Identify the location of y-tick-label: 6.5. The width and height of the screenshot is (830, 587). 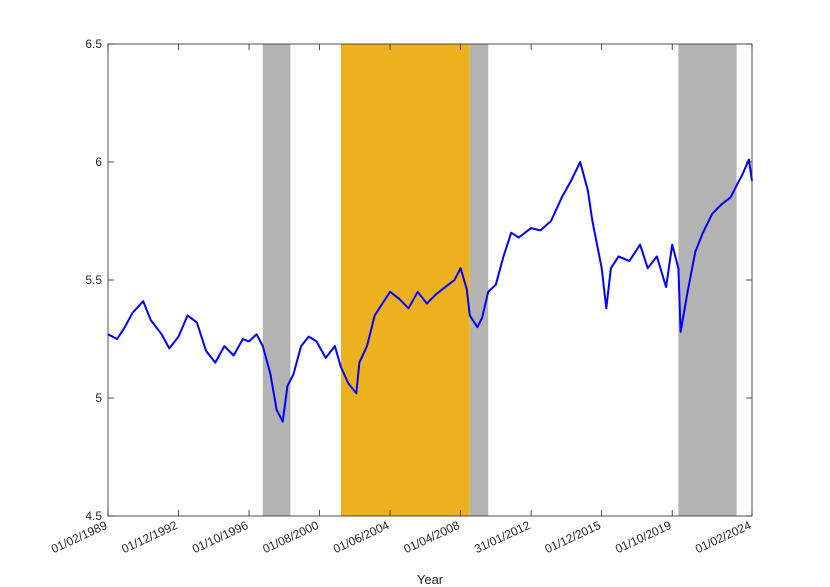
(93, 44).